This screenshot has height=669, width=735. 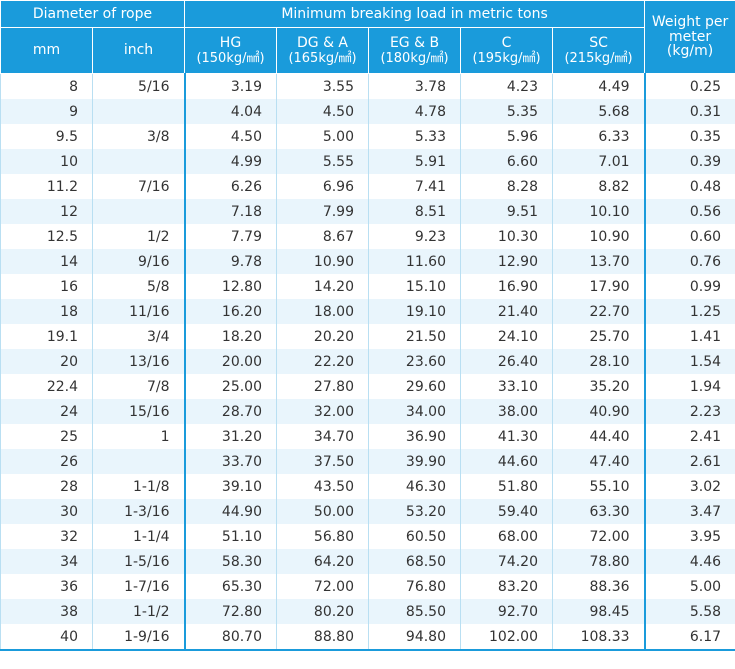 What do you see at coordinates (230, 58) in the screenshot?
I see `grade-unit: (150kg/㎟)` at bounding box center [230, 58].